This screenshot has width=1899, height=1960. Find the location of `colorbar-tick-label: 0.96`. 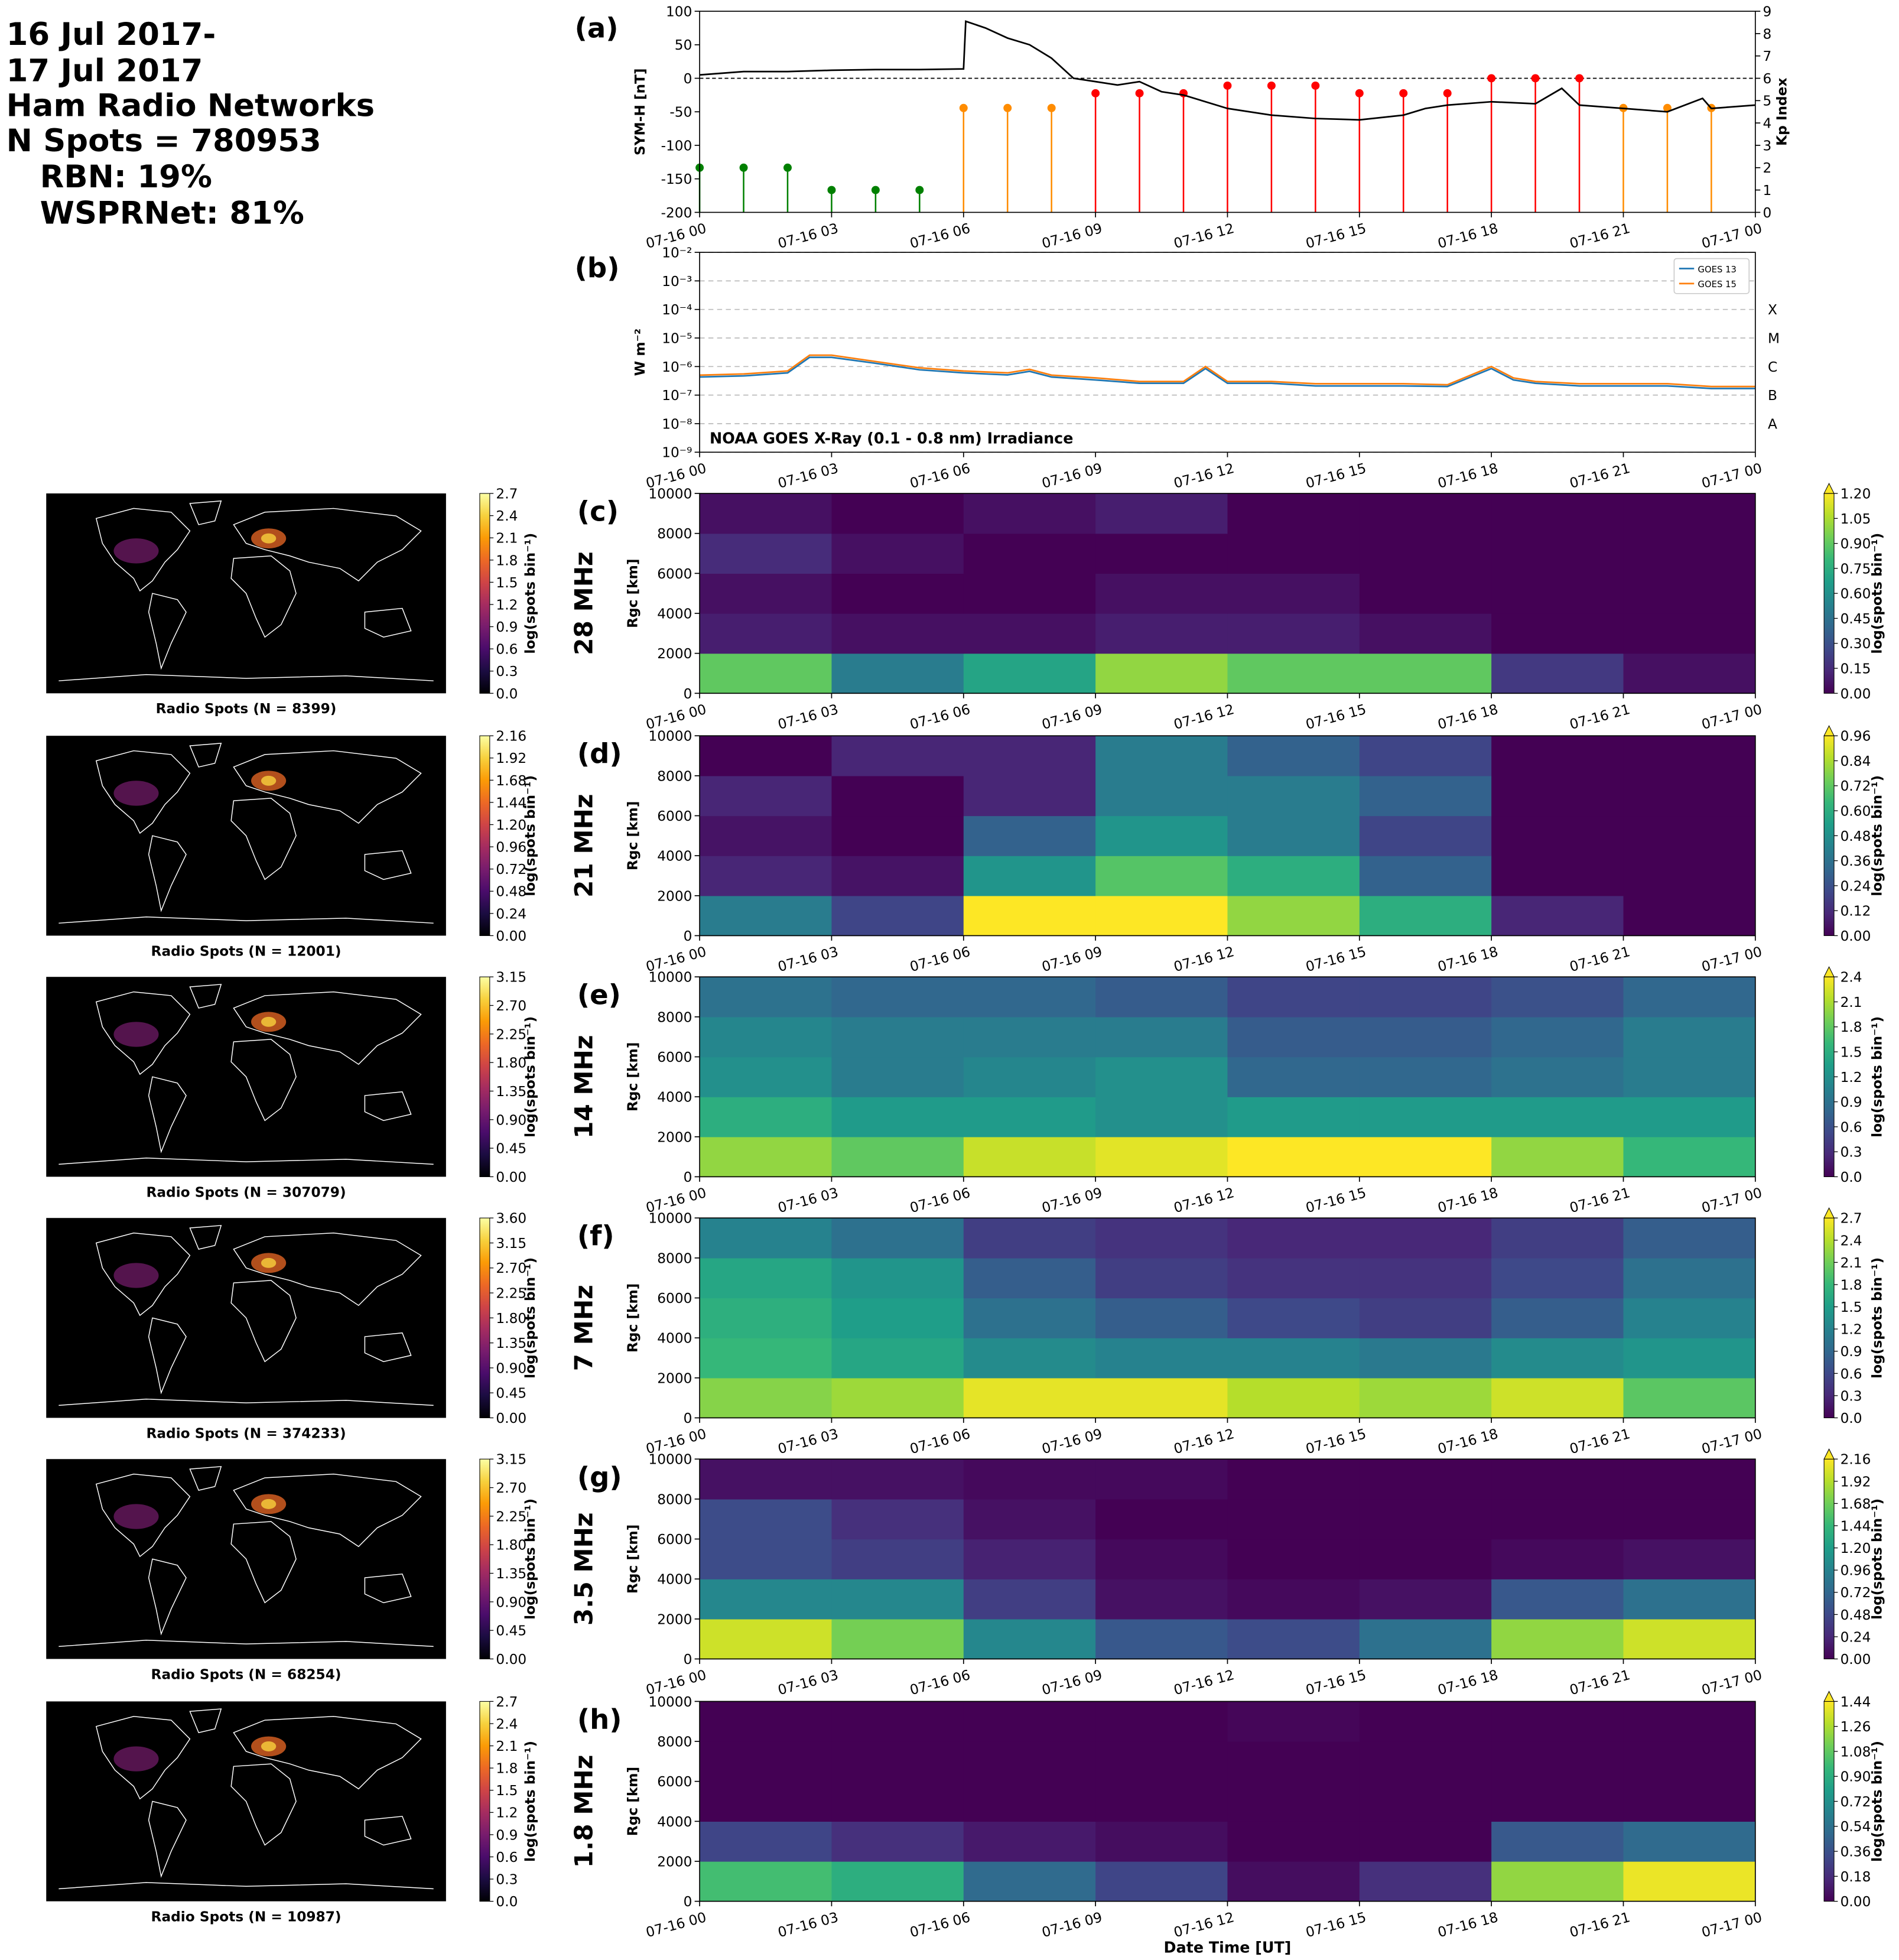

colorbar-tick-label: 0.96 is located at coordinates (1856, 737).